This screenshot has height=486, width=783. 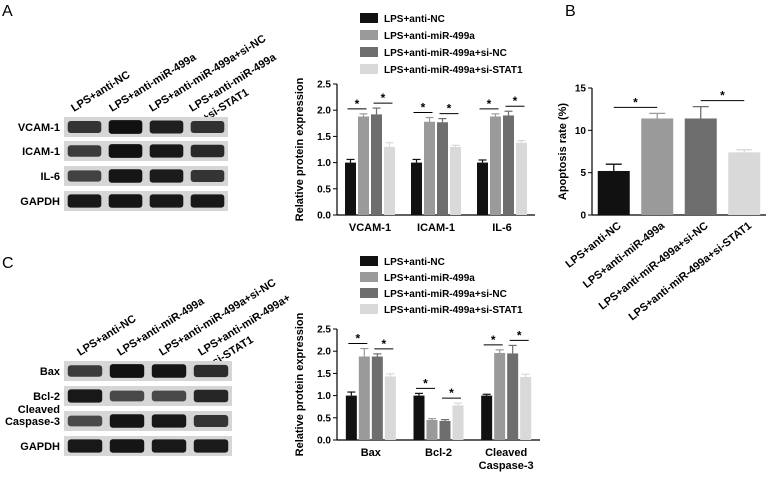 I want to click on x-category-label: VCAM-1, so click(x=370, y=228).